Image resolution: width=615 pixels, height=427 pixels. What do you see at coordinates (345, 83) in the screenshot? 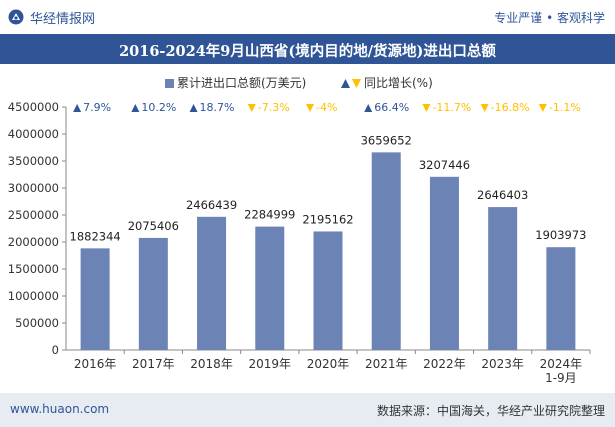
I see `legend-triangle-up-icon` at bounding box center [345, 83].